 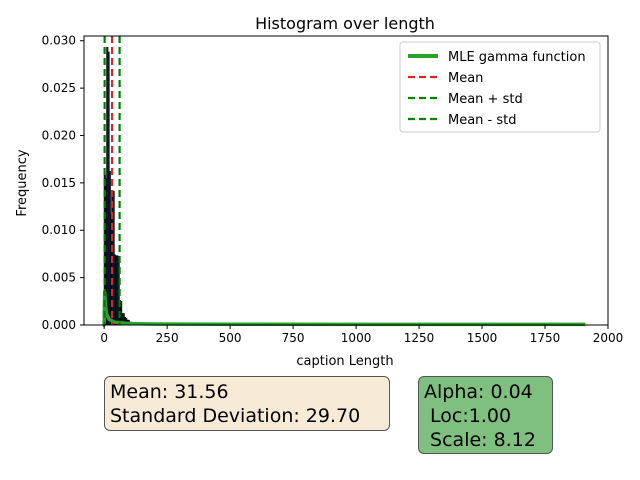 What do you see at coordinates (59, 135) in the screenshot?
I see `y-tick-label: 0.020` at bounding box center [59, 135].